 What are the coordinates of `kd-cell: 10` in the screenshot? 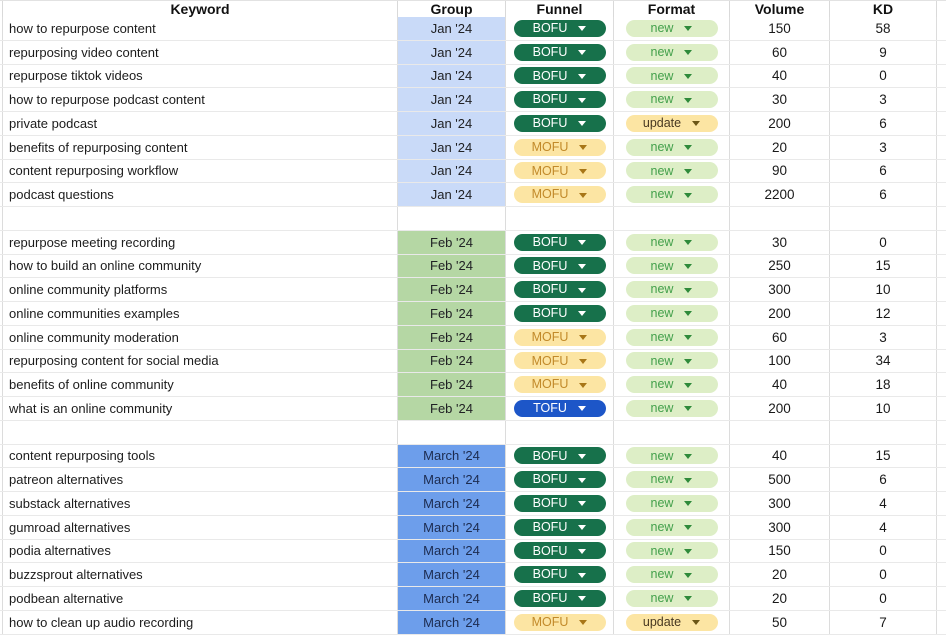 It's located at (883, 408).